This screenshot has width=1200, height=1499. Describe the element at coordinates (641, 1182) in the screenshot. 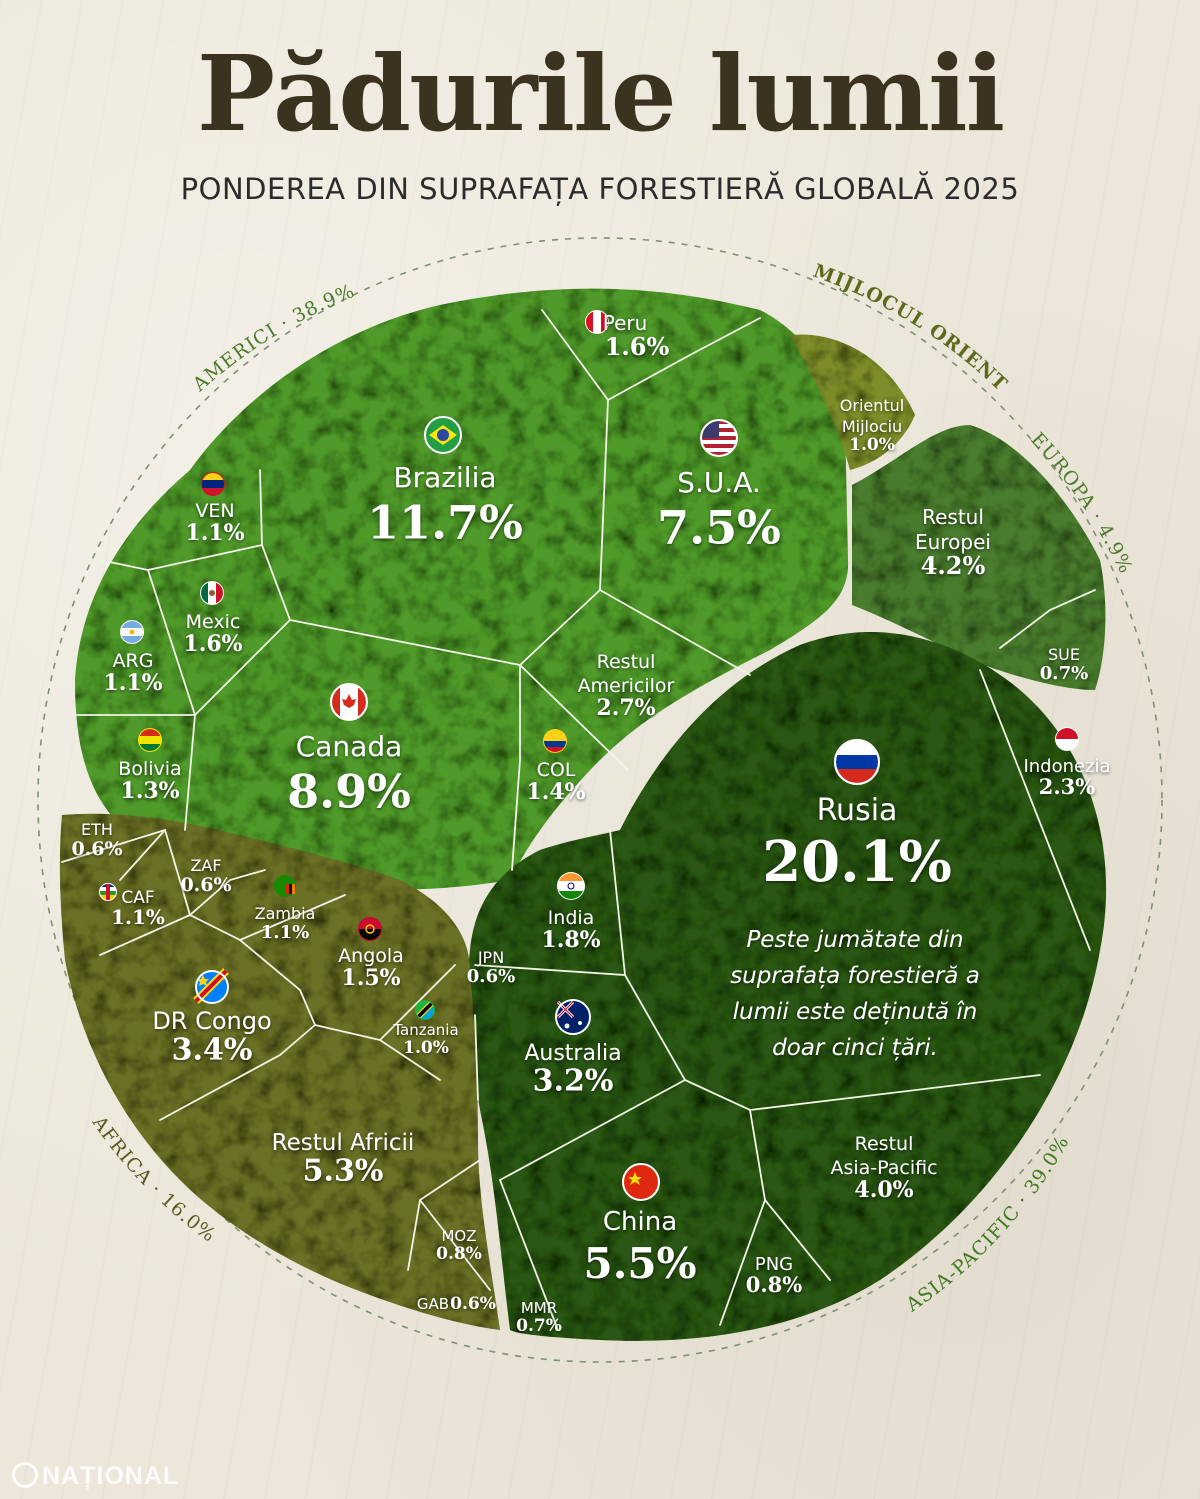

I see `flag-china-icon` at that location.